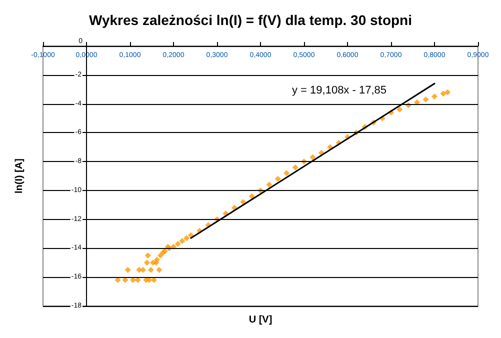  Describe the element at coordinates (19, 176) in the screenshot. I see `y-axis-title: ln(I) [A]` at that location.